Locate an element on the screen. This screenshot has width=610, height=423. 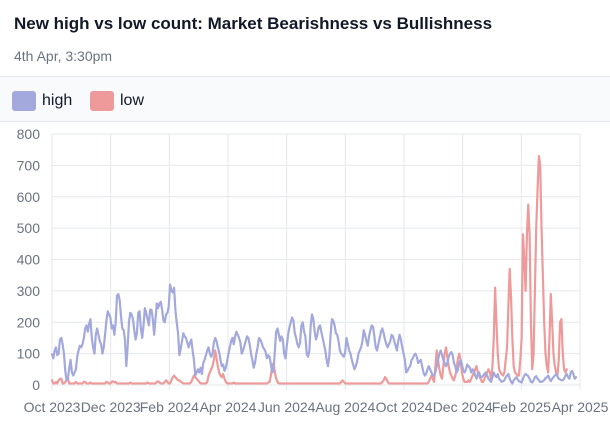
chart-timestamp: 4th Apr, 3:30pm is located at coordinates (63, 56).